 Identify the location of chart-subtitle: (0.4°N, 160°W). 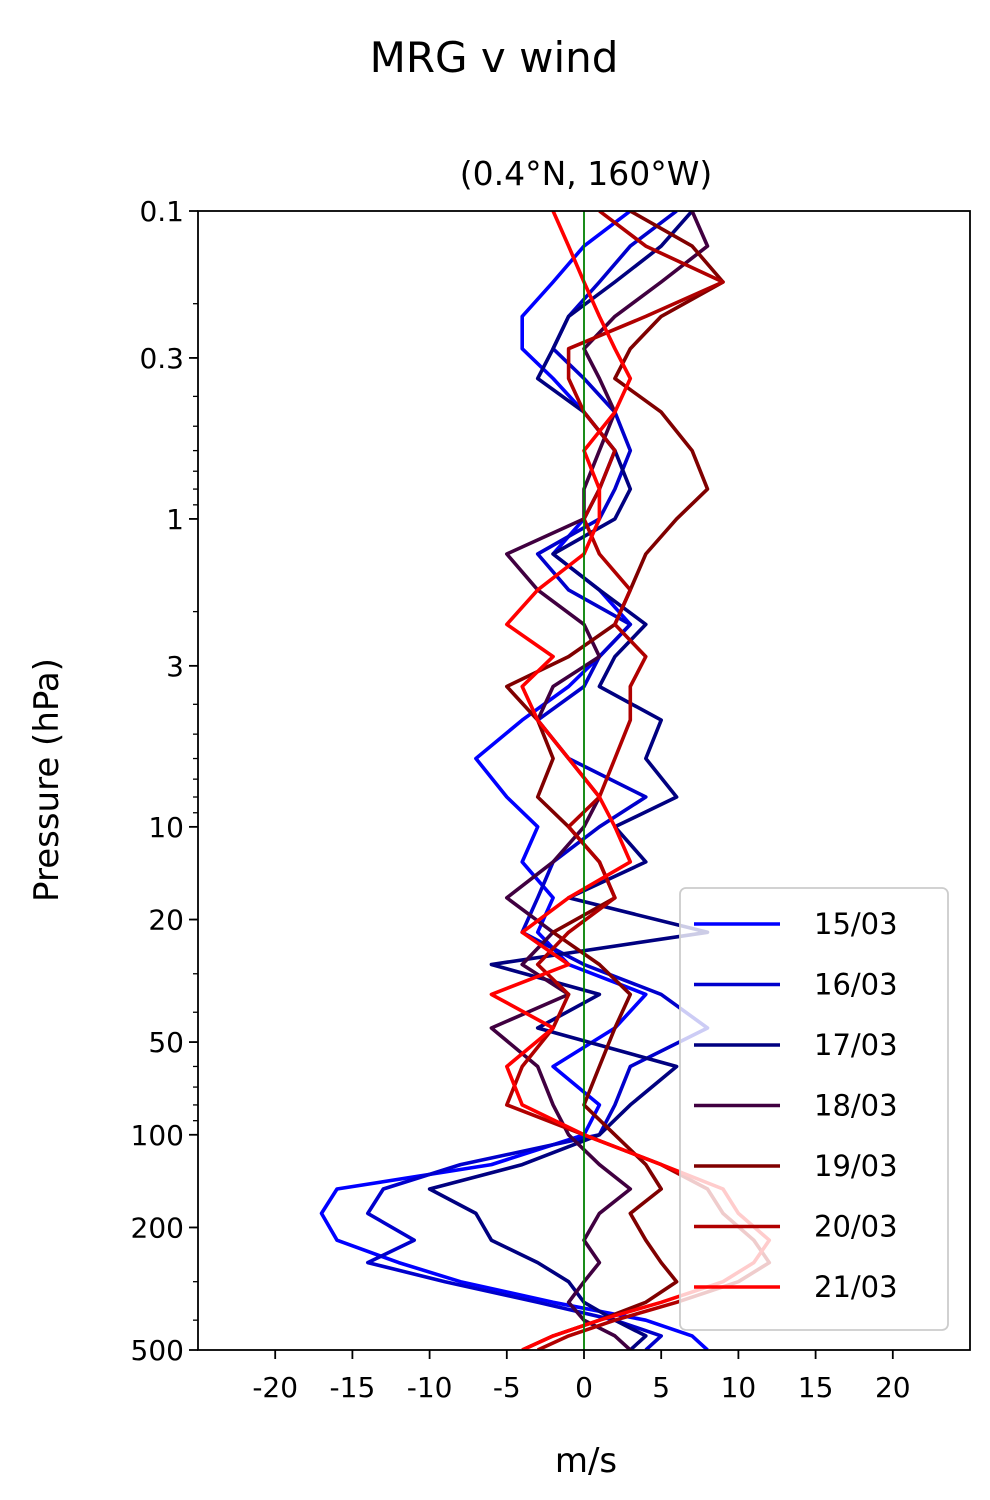
(586, 173).